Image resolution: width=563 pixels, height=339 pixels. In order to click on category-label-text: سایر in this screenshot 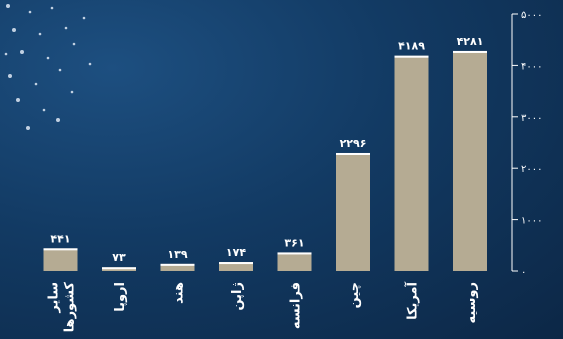, I will do `click(54, 298)`.